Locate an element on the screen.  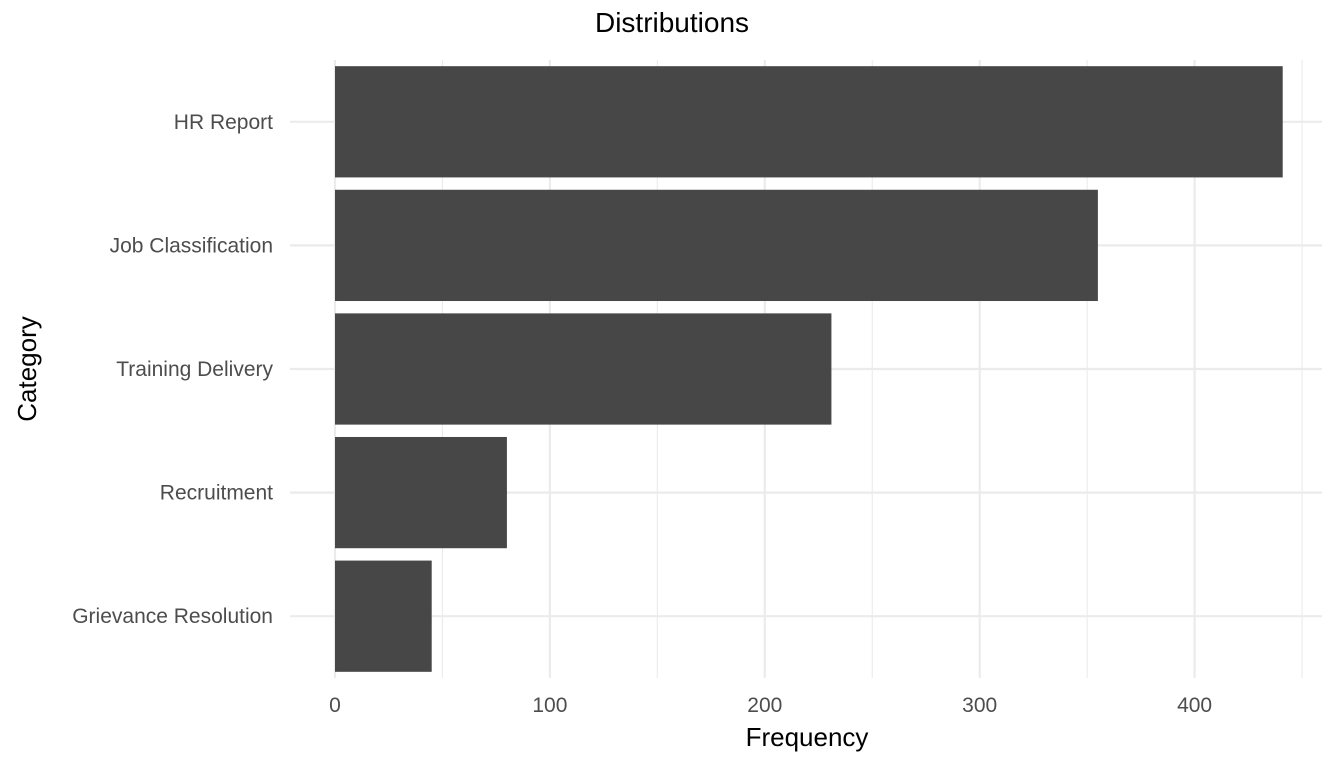
x-tick-label: 100 is located at coordinates (549, 705).